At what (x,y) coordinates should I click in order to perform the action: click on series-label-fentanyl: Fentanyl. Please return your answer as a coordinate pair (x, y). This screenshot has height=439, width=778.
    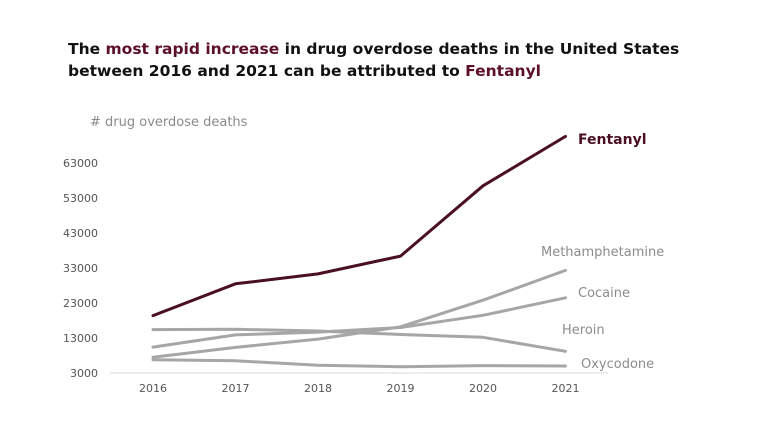
    Looking at the image, I should click on (612, 140).